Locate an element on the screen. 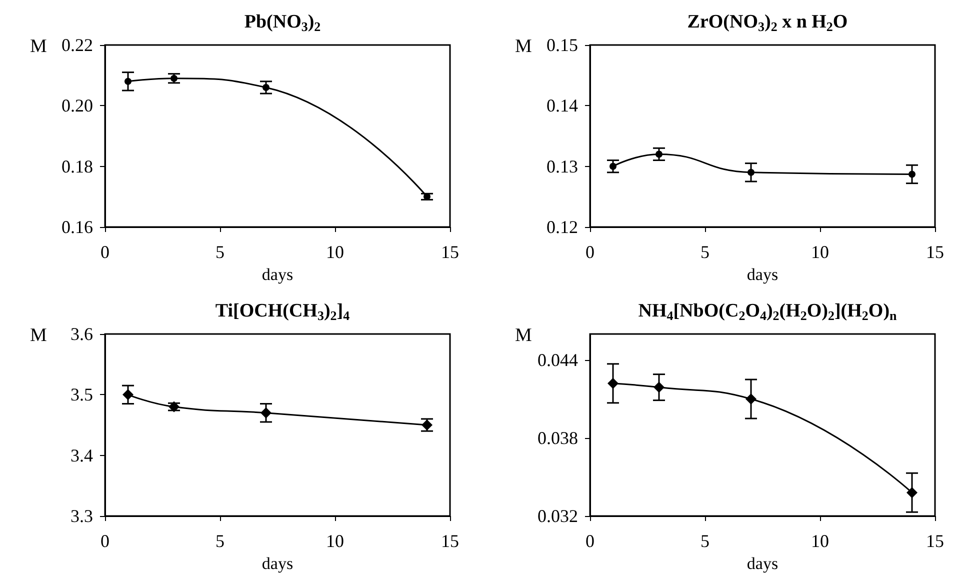  y-tick-label: 0.16 is located at coordinates (77, 227).